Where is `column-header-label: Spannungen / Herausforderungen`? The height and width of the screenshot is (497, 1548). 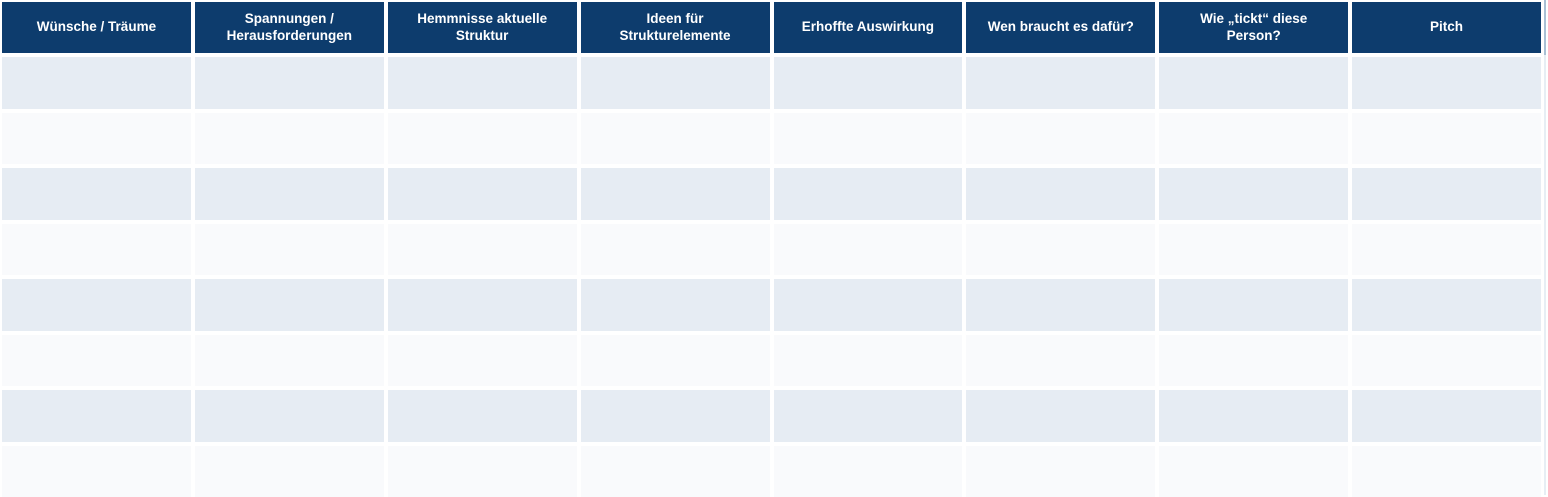 column-header-label: Spannungen / Herausforderungen is located at coordinates (289, 27).